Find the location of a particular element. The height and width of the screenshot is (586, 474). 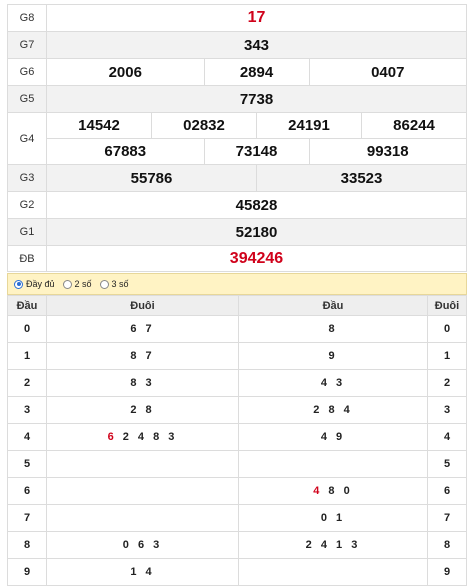

prize-number: 73148 is located at coordinates (256, 151).